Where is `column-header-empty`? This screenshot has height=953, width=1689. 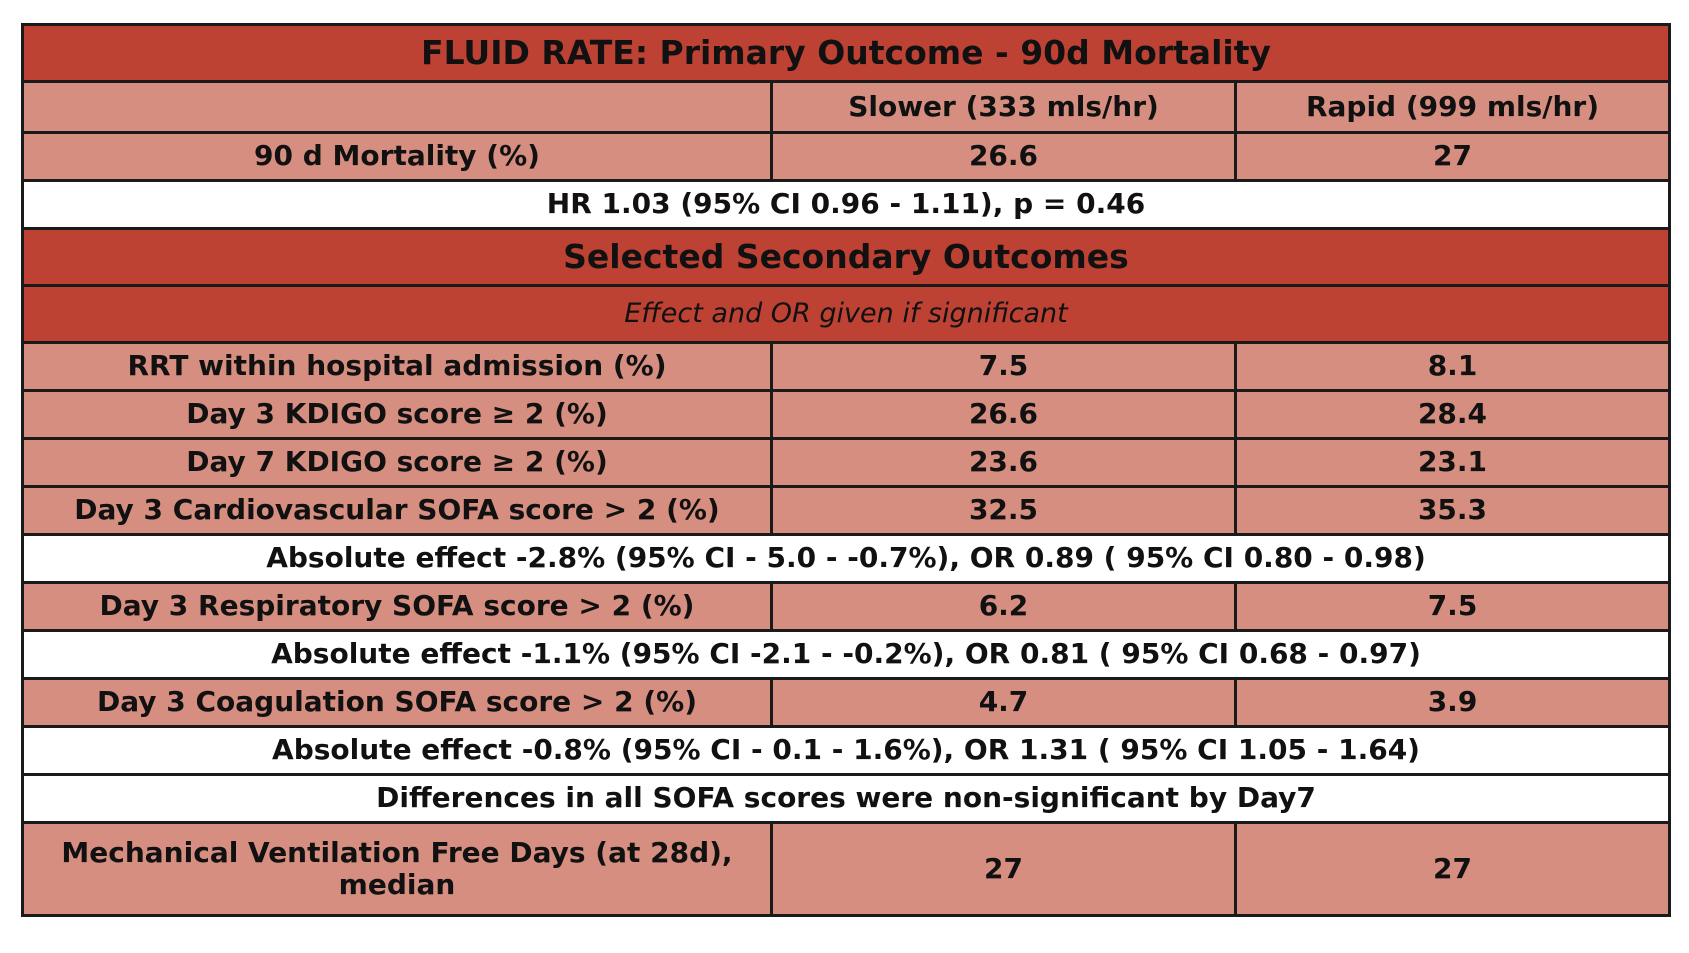 column-header-empty is located at coordinates (397, 107).